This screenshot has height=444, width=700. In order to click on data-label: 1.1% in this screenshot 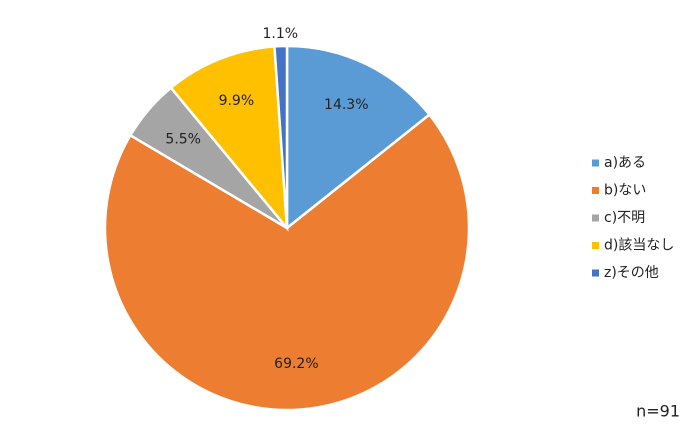, I will do `click(281, 34)`.